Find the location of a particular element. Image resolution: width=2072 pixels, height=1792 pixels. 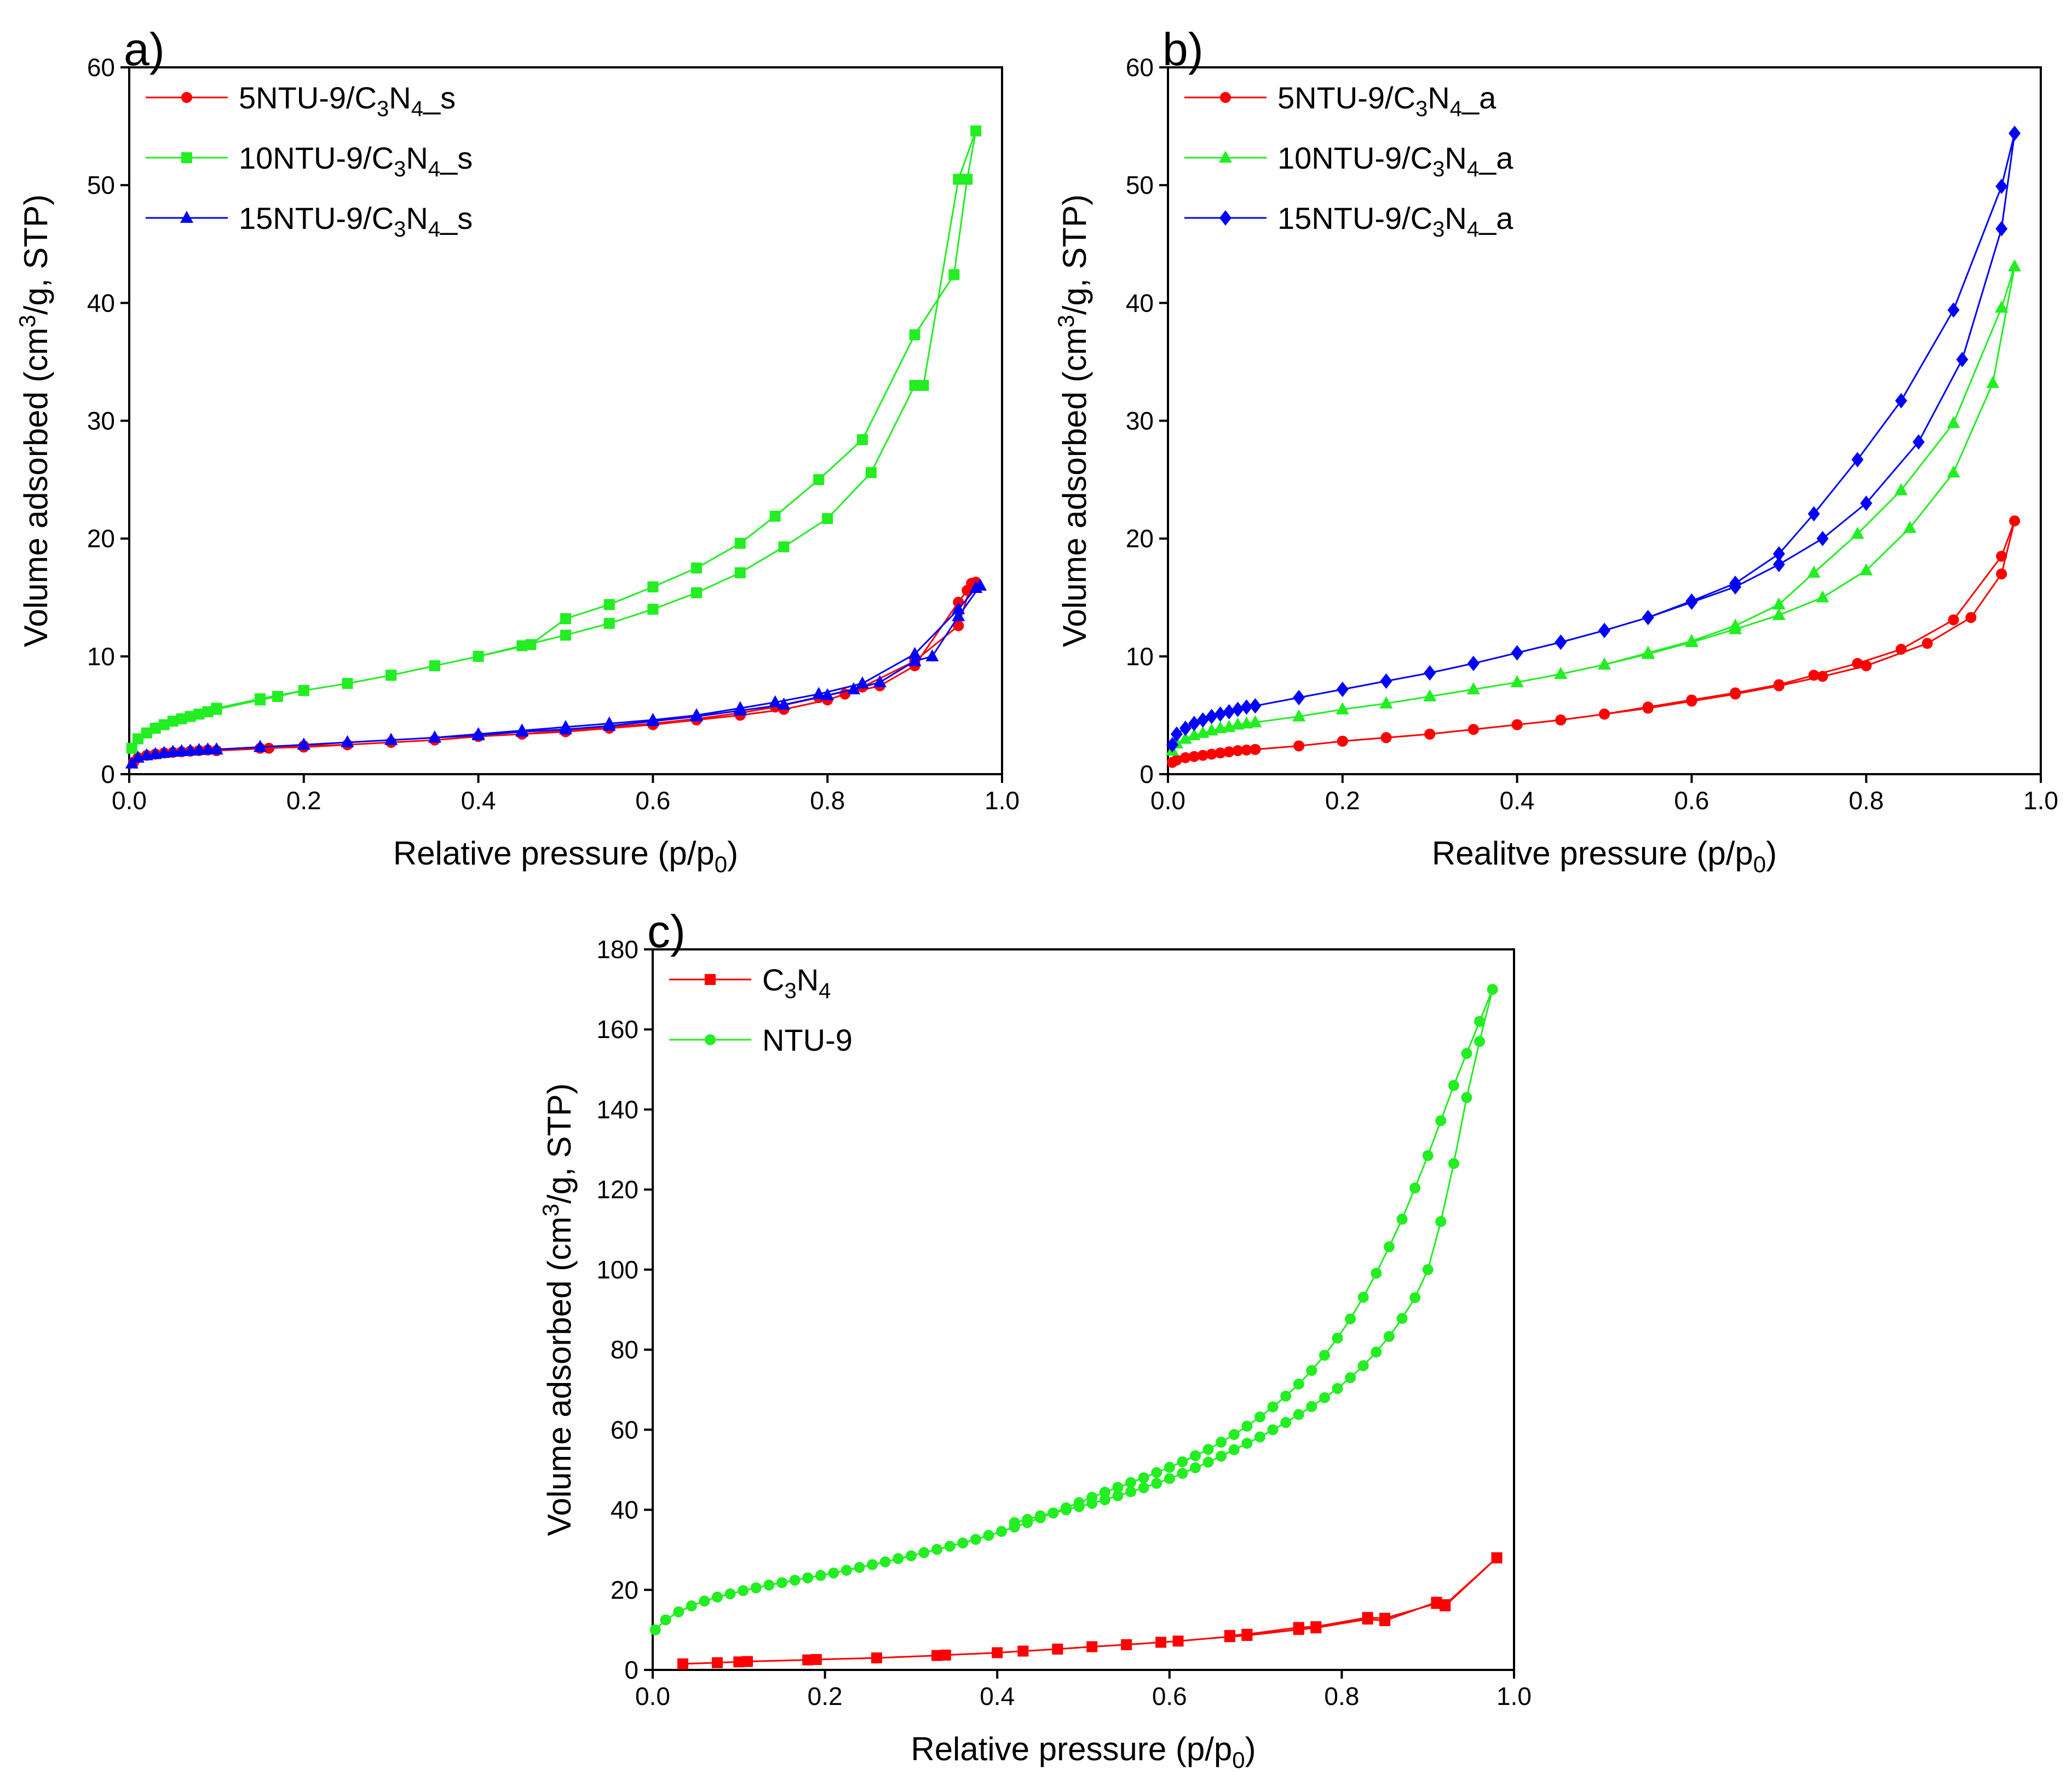

legend-entry-1: 10NTU-9/C3N4_s is located at coordinates (309, 161).